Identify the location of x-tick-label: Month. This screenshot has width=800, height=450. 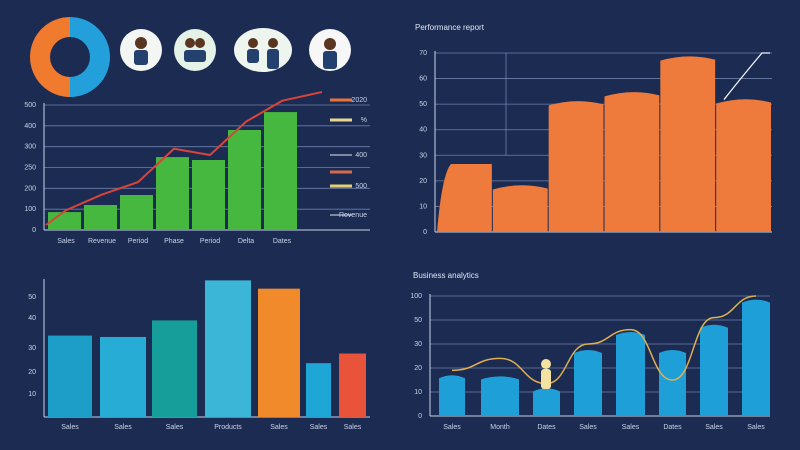
(500, 427).